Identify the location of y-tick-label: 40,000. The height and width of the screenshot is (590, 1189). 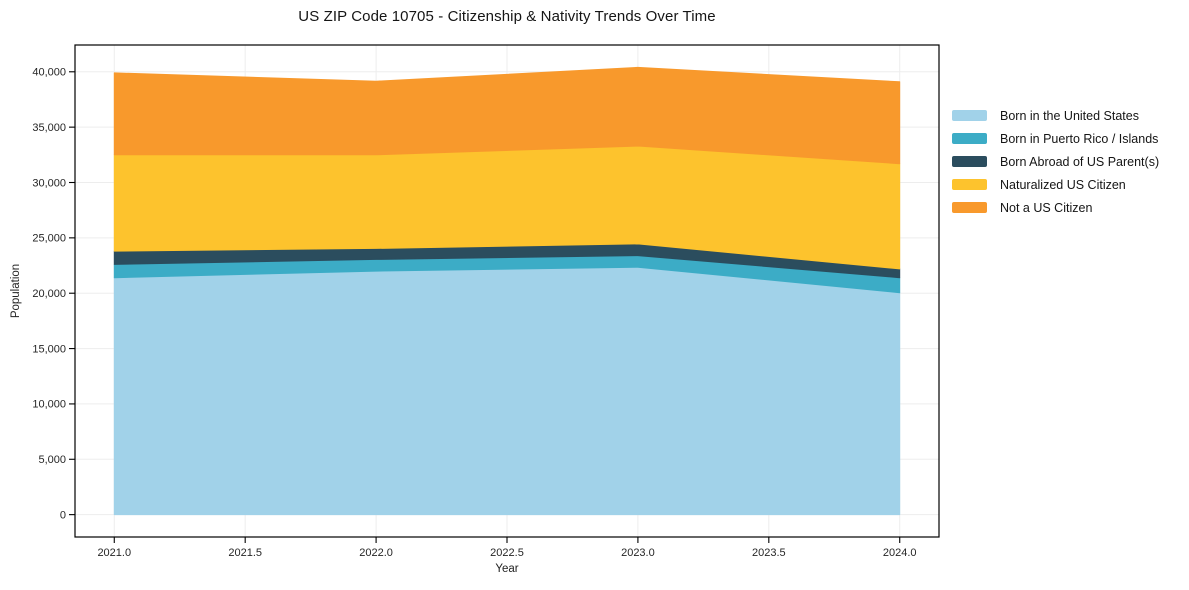
(49, 73).